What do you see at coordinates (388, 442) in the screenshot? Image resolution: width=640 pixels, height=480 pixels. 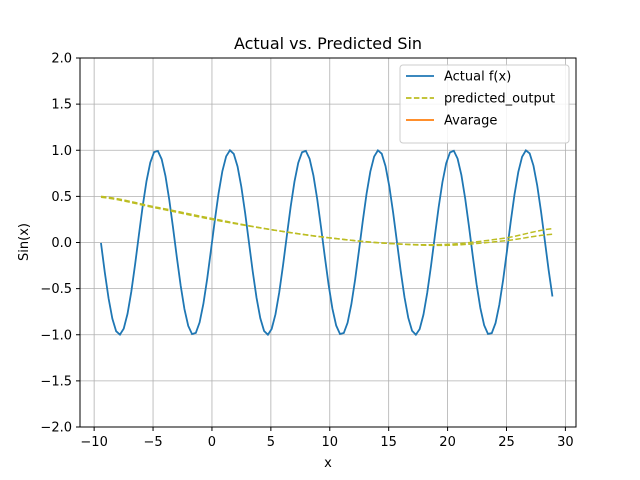 I see `x-tick-label: 15` at bounding box center [388, 442].